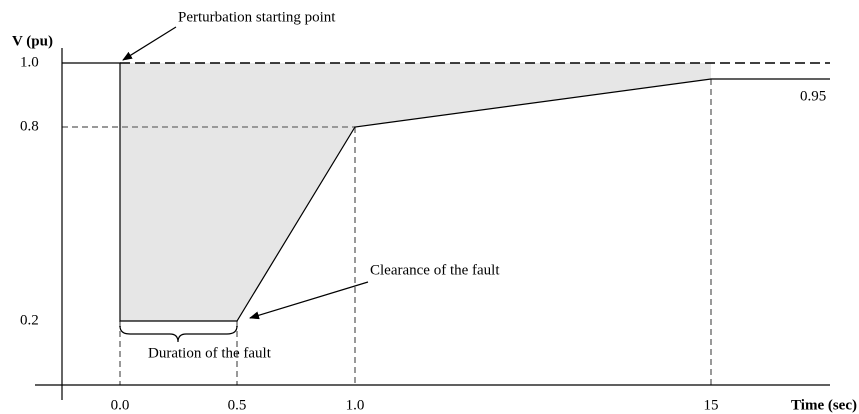  I want to click on start-arrow, so click(149, 43).